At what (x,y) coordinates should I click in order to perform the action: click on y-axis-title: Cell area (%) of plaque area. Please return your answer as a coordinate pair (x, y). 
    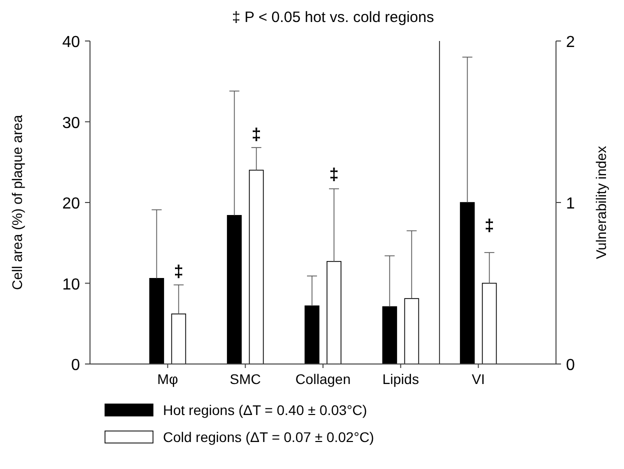
    Looking at the image, I should click on (17, 202).